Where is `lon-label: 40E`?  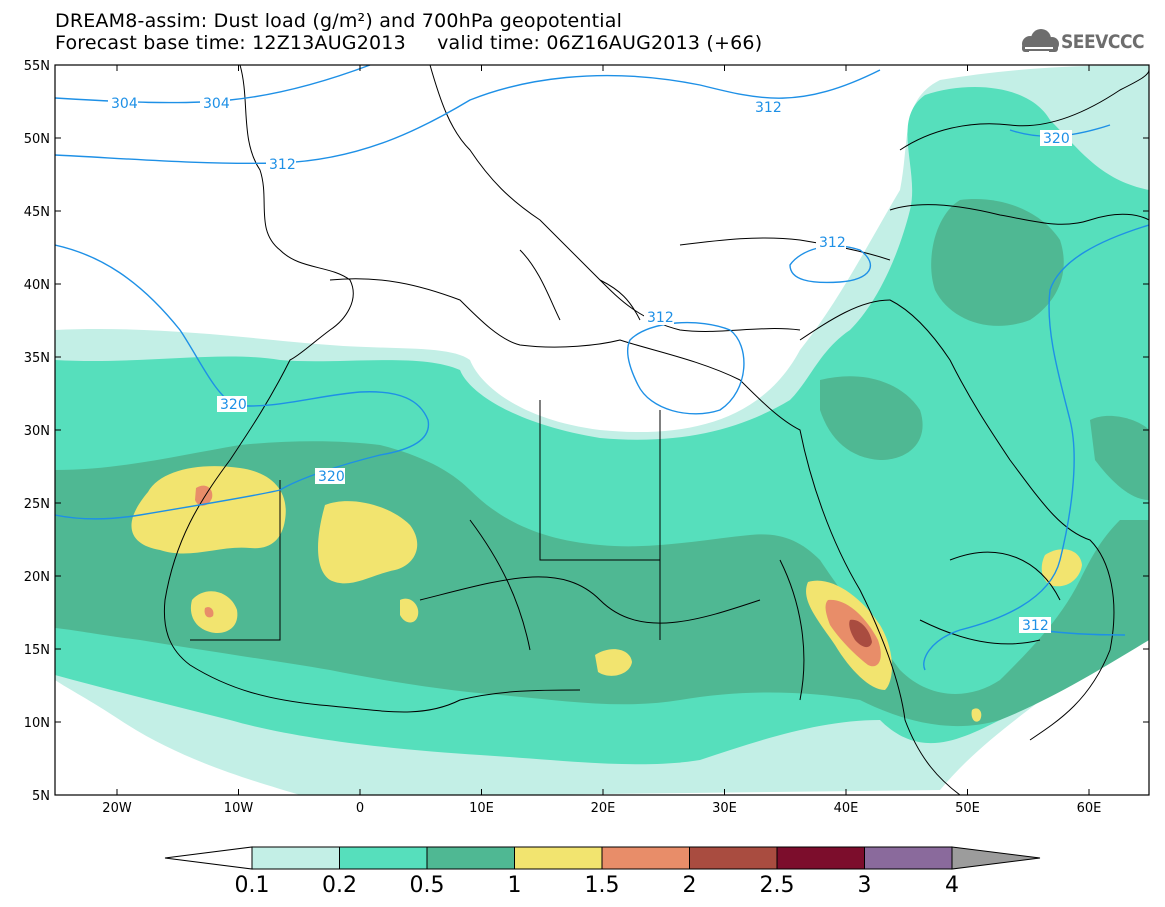
lon-label: 40E is located at coordinates (846, 808).